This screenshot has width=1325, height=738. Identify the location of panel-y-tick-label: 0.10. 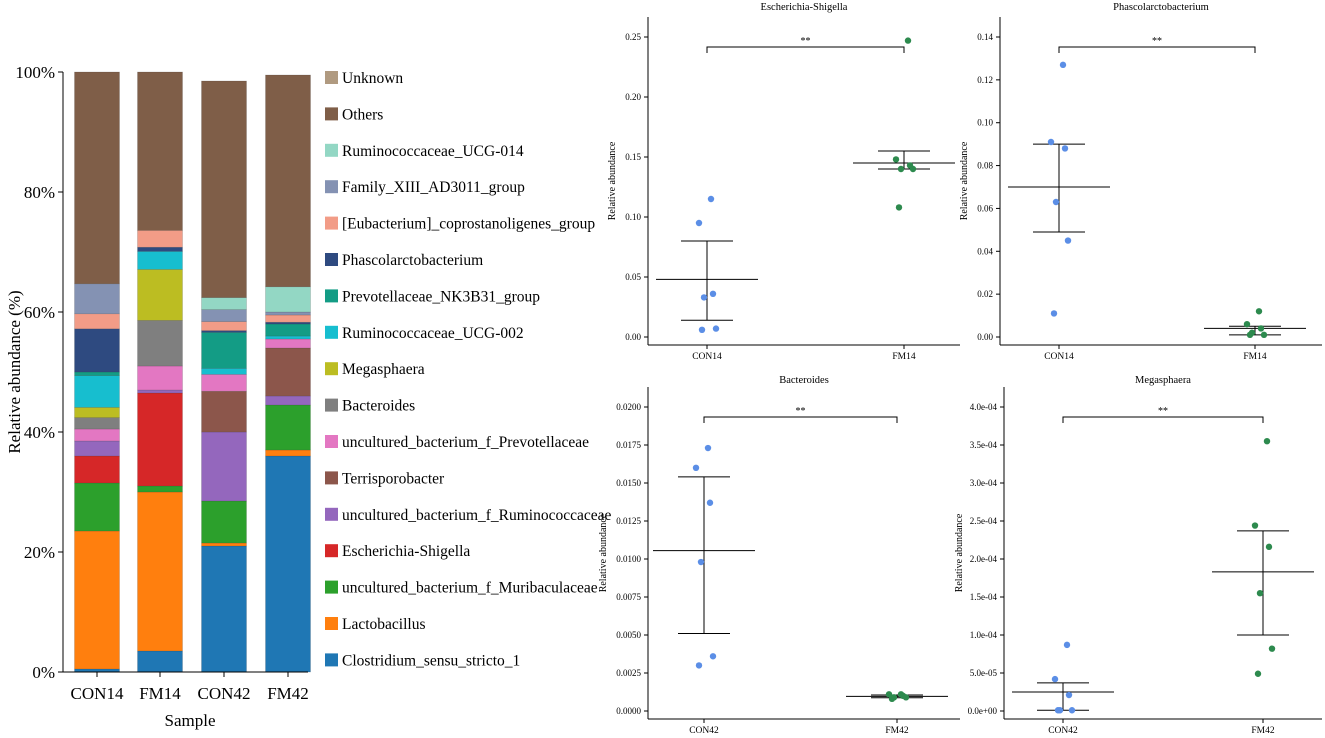
(633, 217).